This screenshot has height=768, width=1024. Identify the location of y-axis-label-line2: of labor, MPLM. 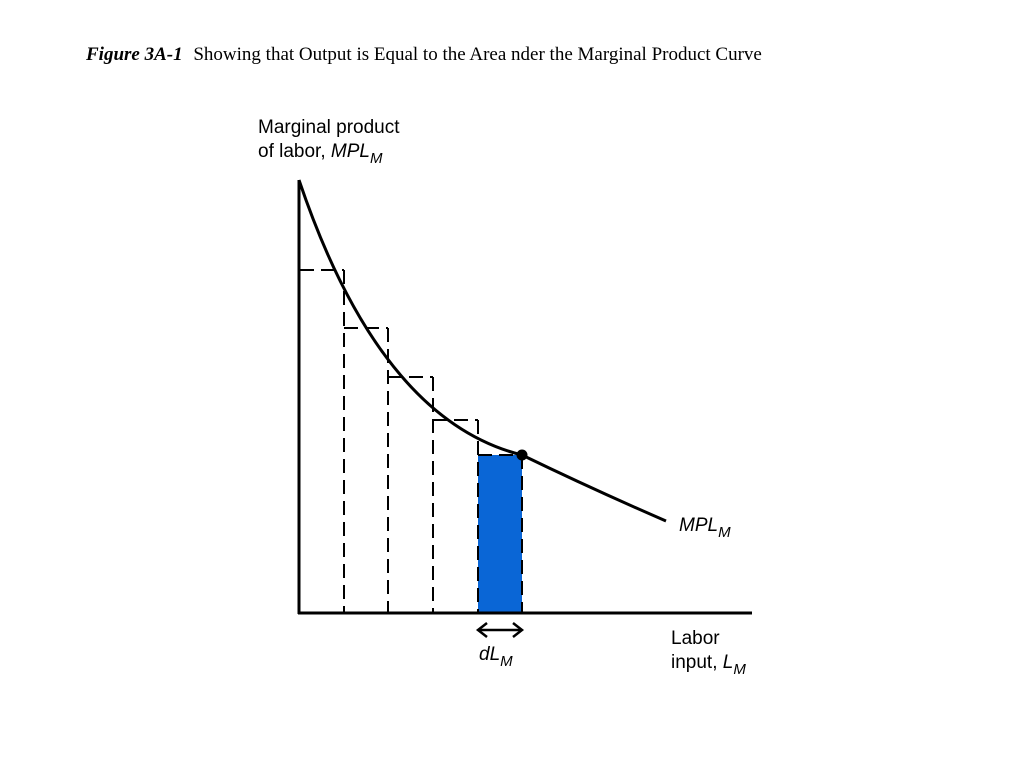
(320, 154).